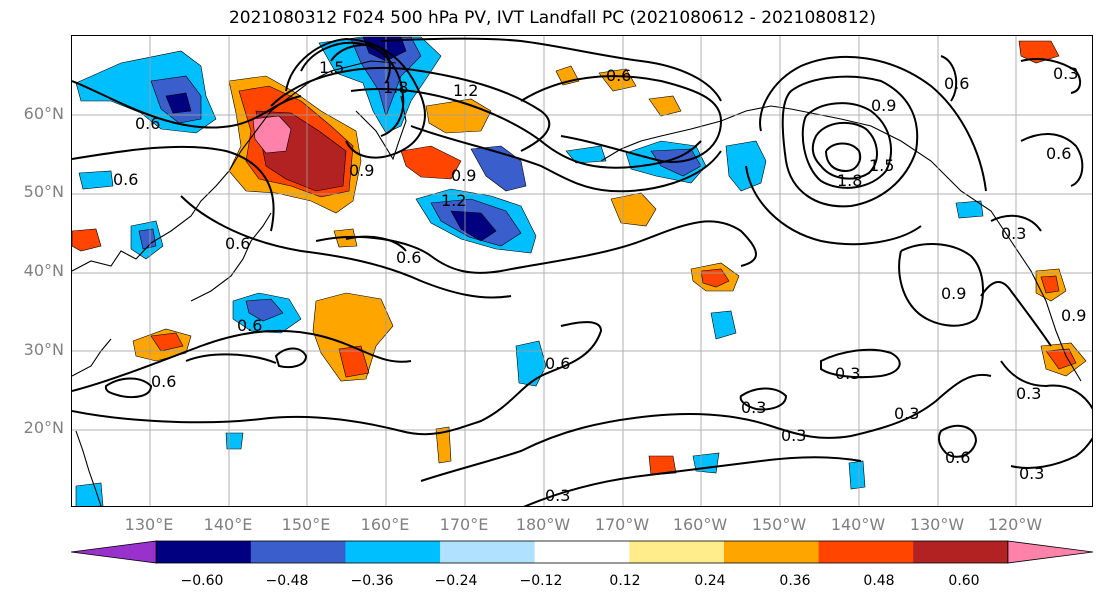 Image resolution: width=1105 pixels, height=601 pixels. What do you see at coordinates (710, 581) in the screenshot?
I see `colorbar-tick-label: 0.24` at bounding box center [710, 581].